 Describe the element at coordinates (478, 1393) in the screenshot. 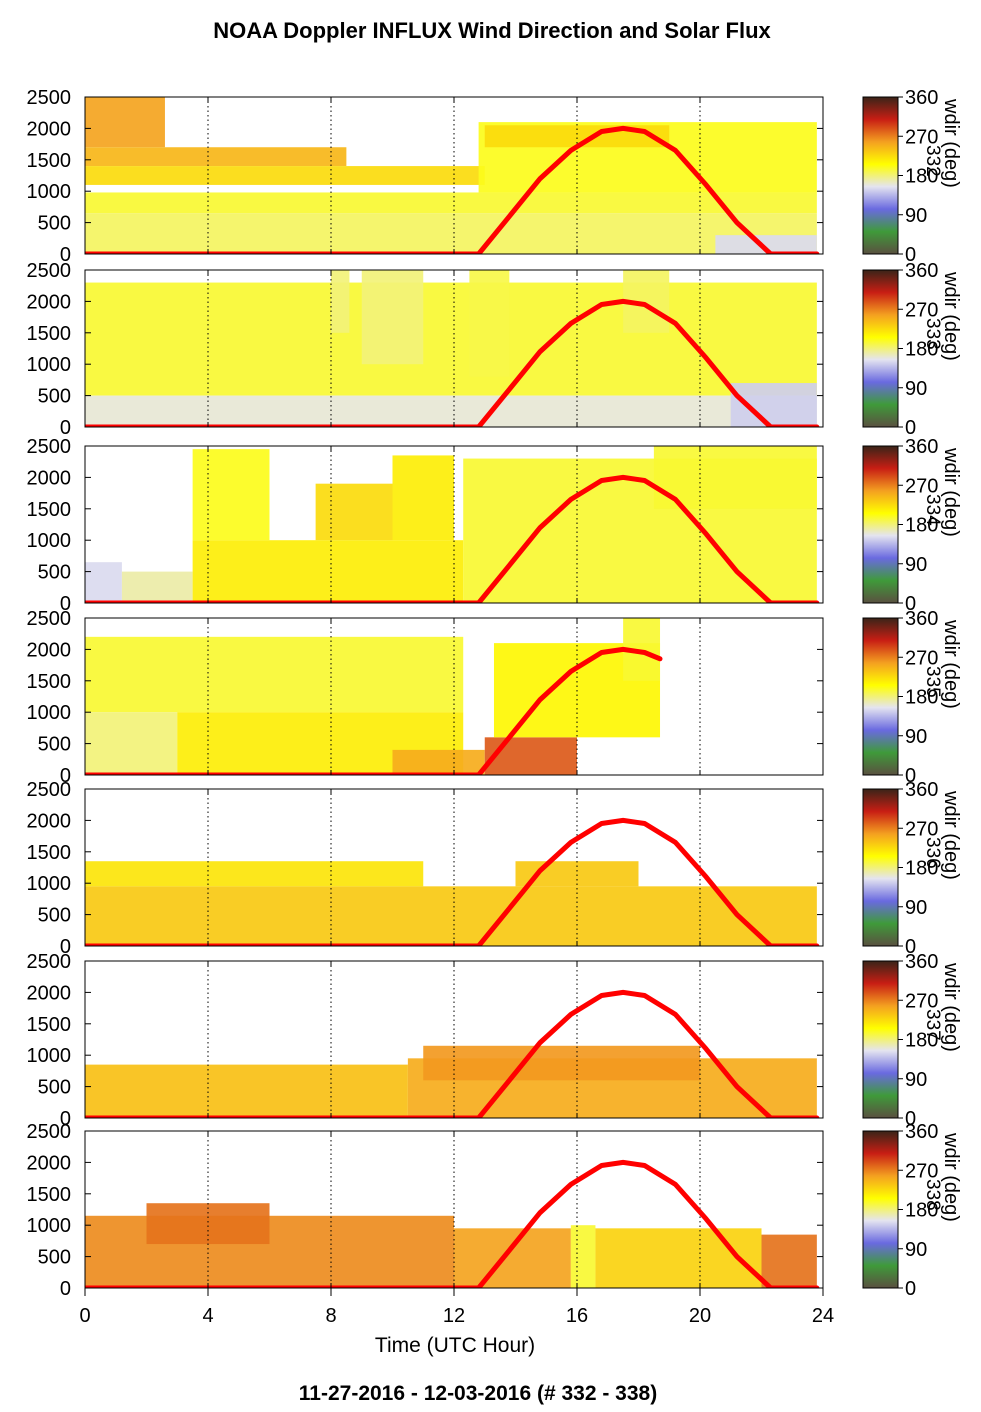

I see `date-range-footer: 11-27-2016 - 12-03-2016 (# 332 - 338)` at that location.